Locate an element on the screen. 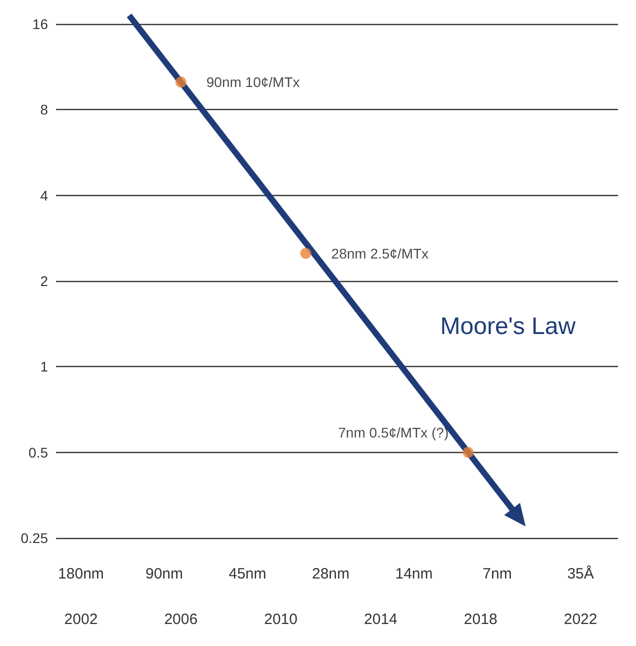 The image size is (636, 646). text: 180nm is located at coordinates (81, 574).